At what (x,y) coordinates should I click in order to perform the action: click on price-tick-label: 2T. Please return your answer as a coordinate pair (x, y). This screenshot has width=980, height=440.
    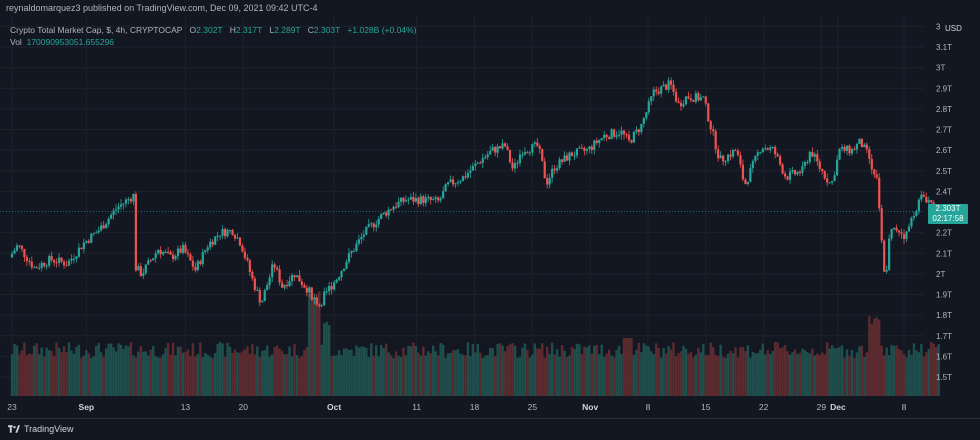
    Looking at the image, I should click on (940, 274).